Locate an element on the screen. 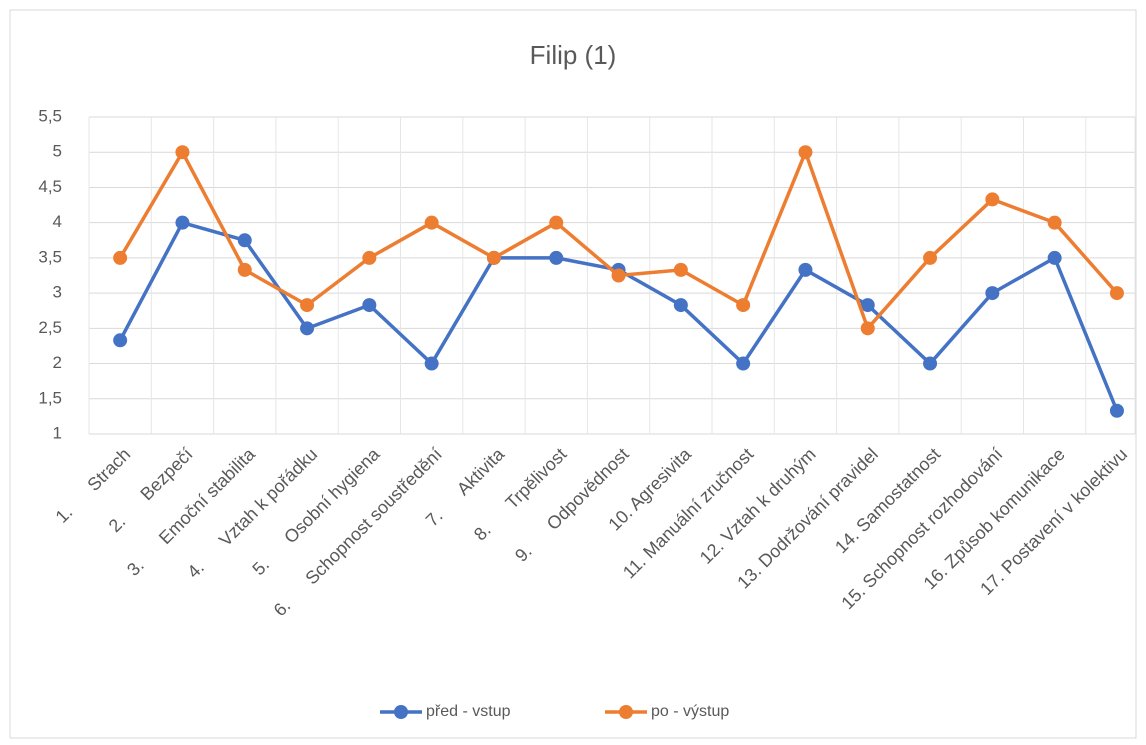 The image size is (1146, 745). y-tick-label: 1 is located at coordinates (57, 432).